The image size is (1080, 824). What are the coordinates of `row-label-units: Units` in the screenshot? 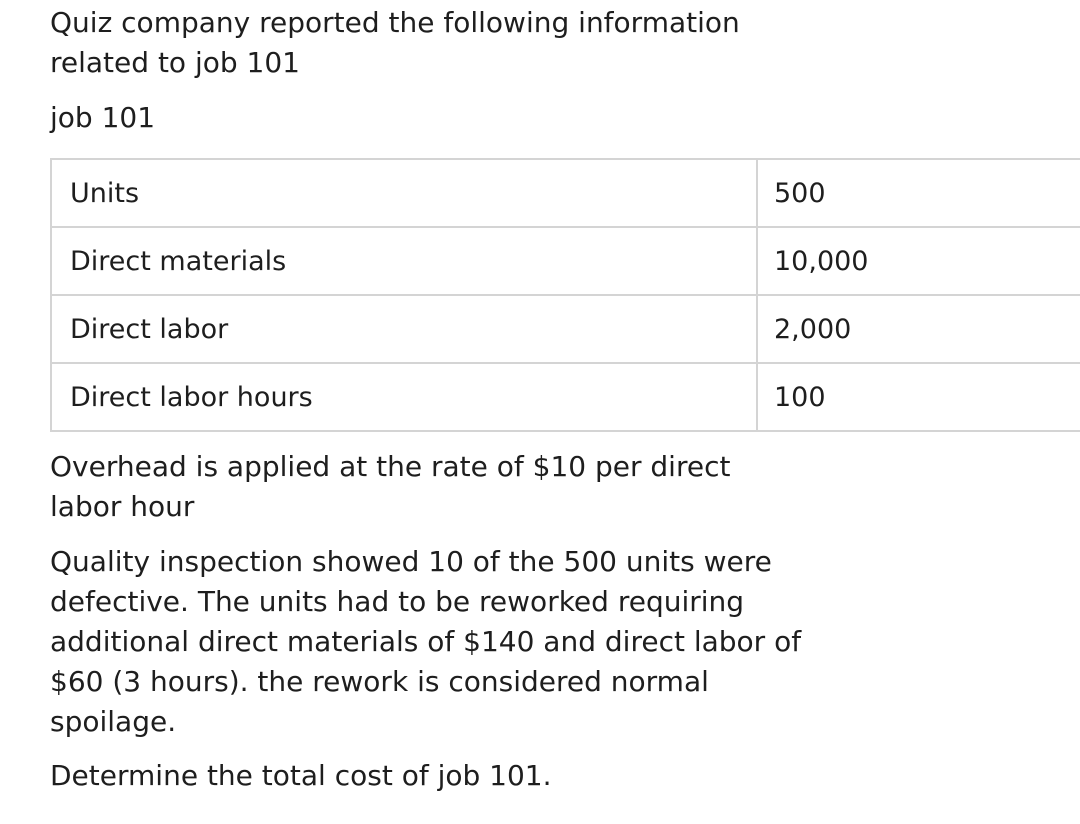 It's located at (404, 193).